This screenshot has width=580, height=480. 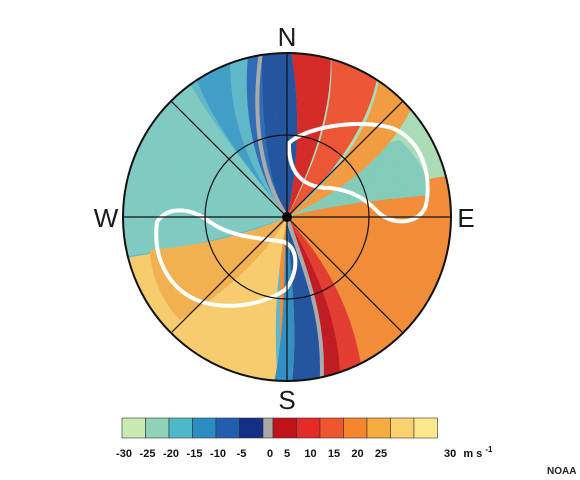 I want to click on velocity-color-scale, so click(x=279, y=428).